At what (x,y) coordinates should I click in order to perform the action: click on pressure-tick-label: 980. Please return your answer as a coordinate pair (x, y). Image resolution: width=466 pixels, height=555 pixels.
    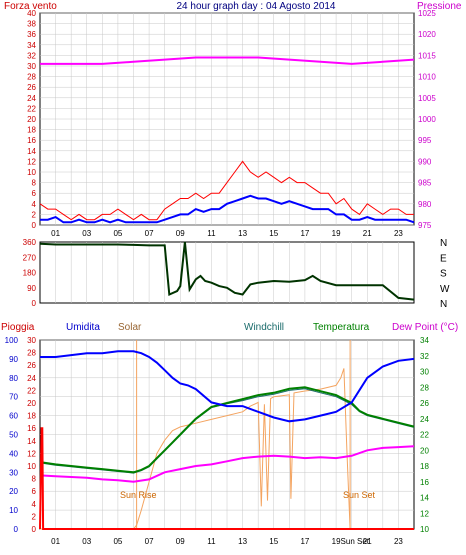
    Looking at the image, I should click on (425, 204).